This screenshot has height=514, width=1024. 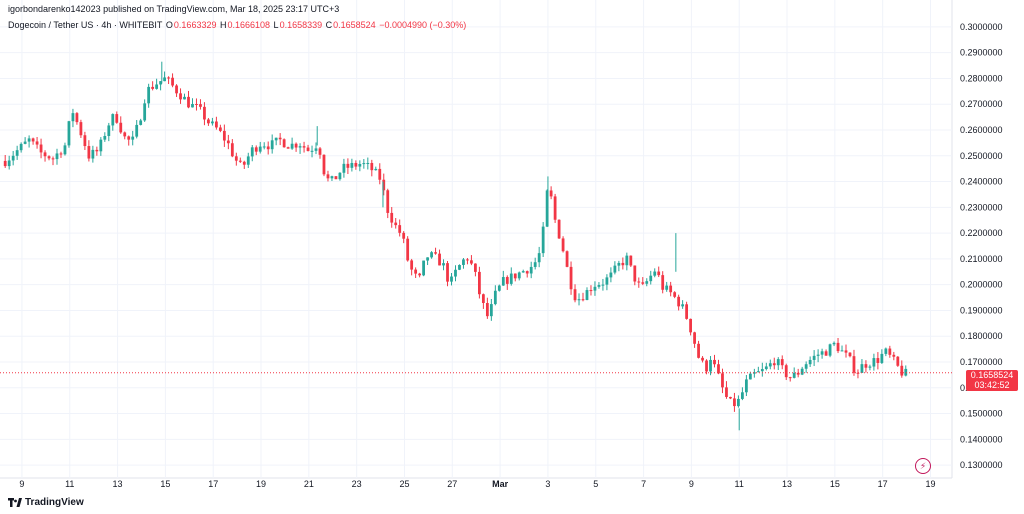 I want to click on y-tick-label: 0.1900000, so click(x=981, y=310).